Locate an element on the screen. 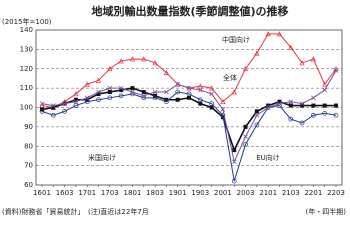 The height and width of the screenshot is (240, 350). series-label: 全体 is located at coordinates (230, 77).